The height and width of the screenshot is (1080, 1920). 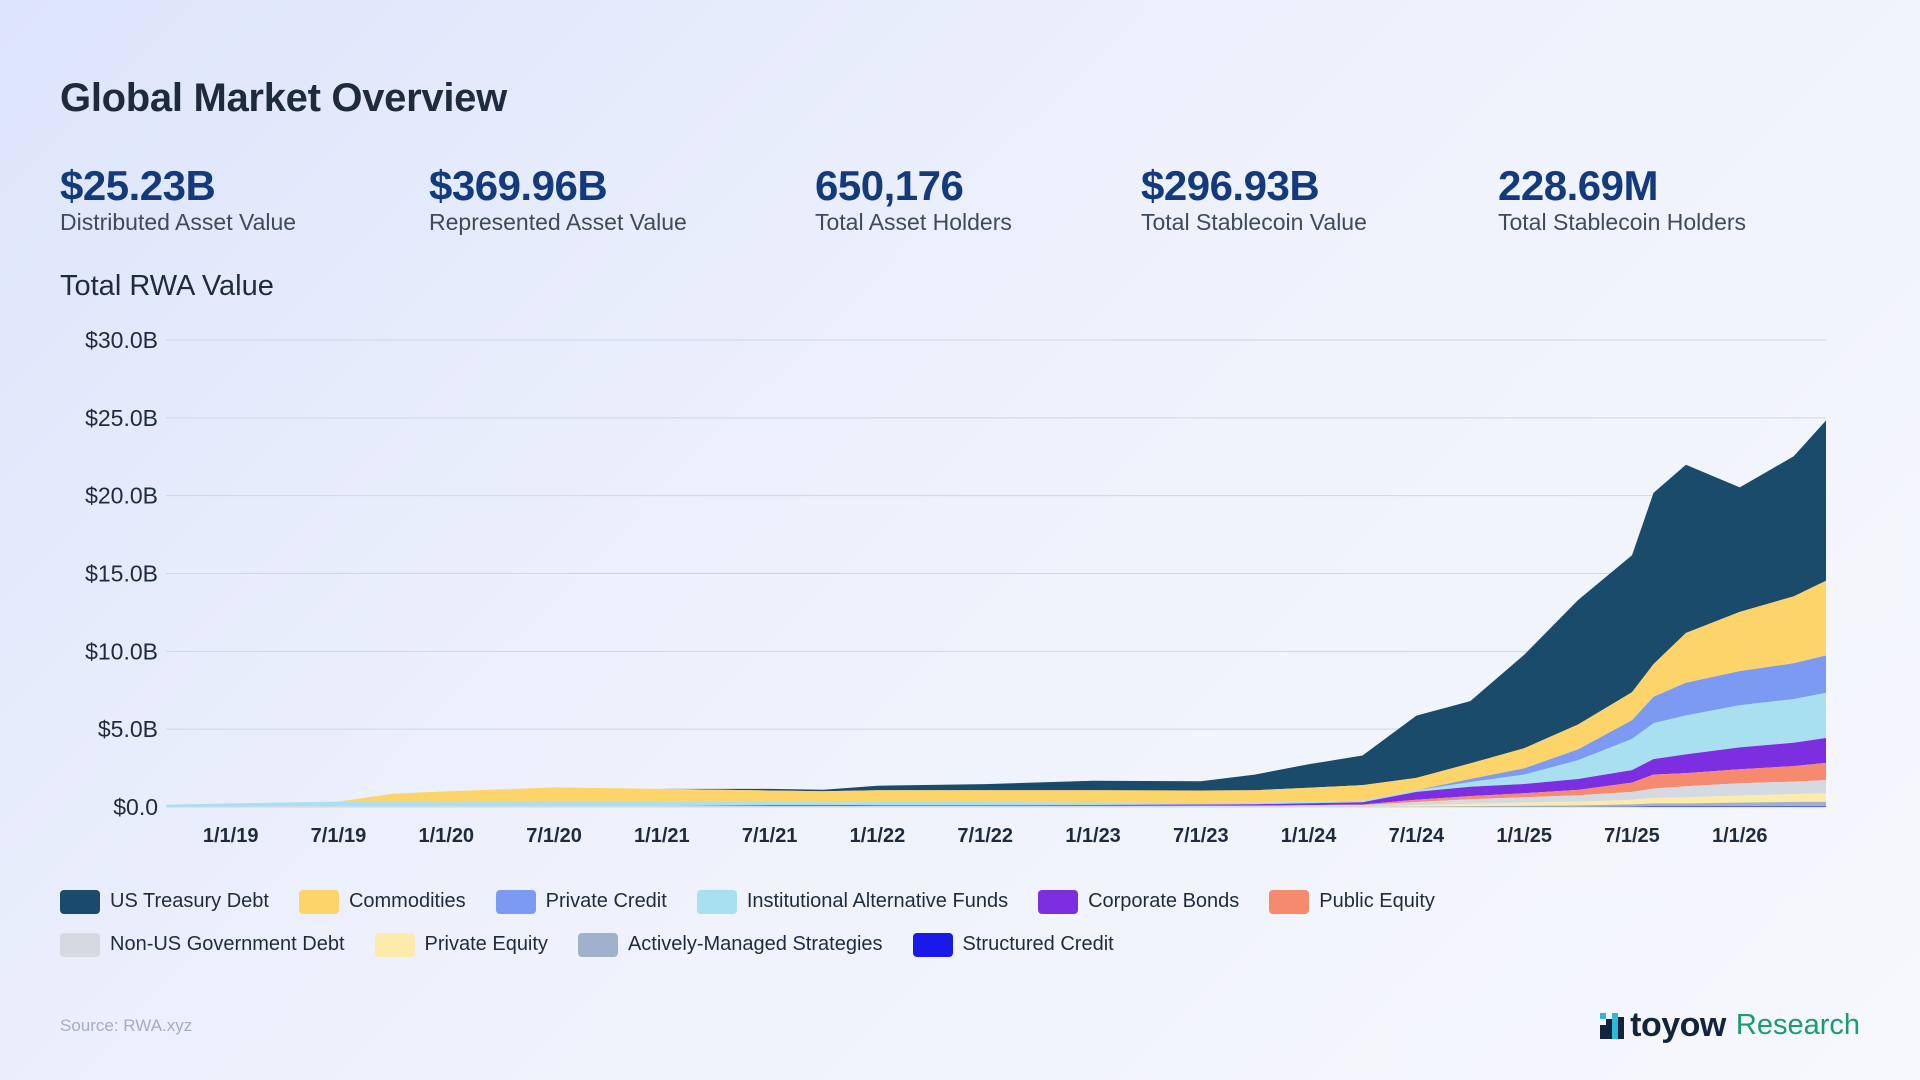 What do you see at coordinates (755, 944) in the screenshot?
I see `legend-label: Actively-Managed Strategies` at bounding box center [755, 944].